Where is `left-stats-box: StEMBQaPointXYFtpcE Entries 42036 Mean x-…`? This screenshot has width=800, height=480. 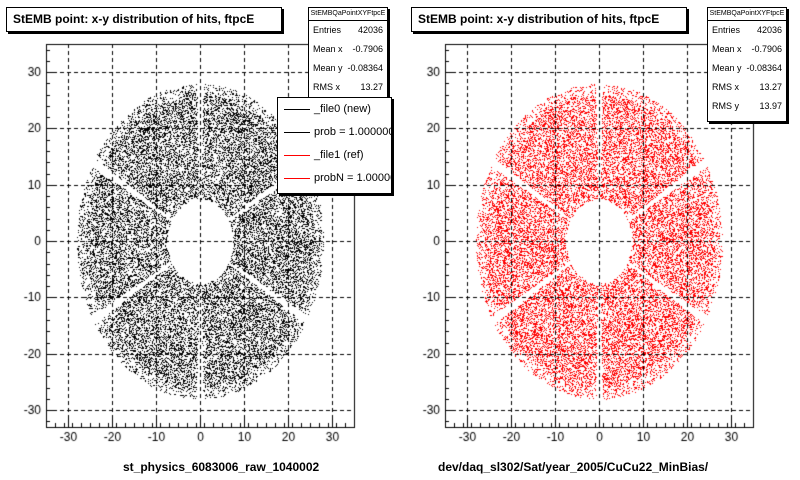 left-stats-box: StEMBQaPointXYFtpcE Entries 42036 Mean x-… is located at coordinates (348, 57).